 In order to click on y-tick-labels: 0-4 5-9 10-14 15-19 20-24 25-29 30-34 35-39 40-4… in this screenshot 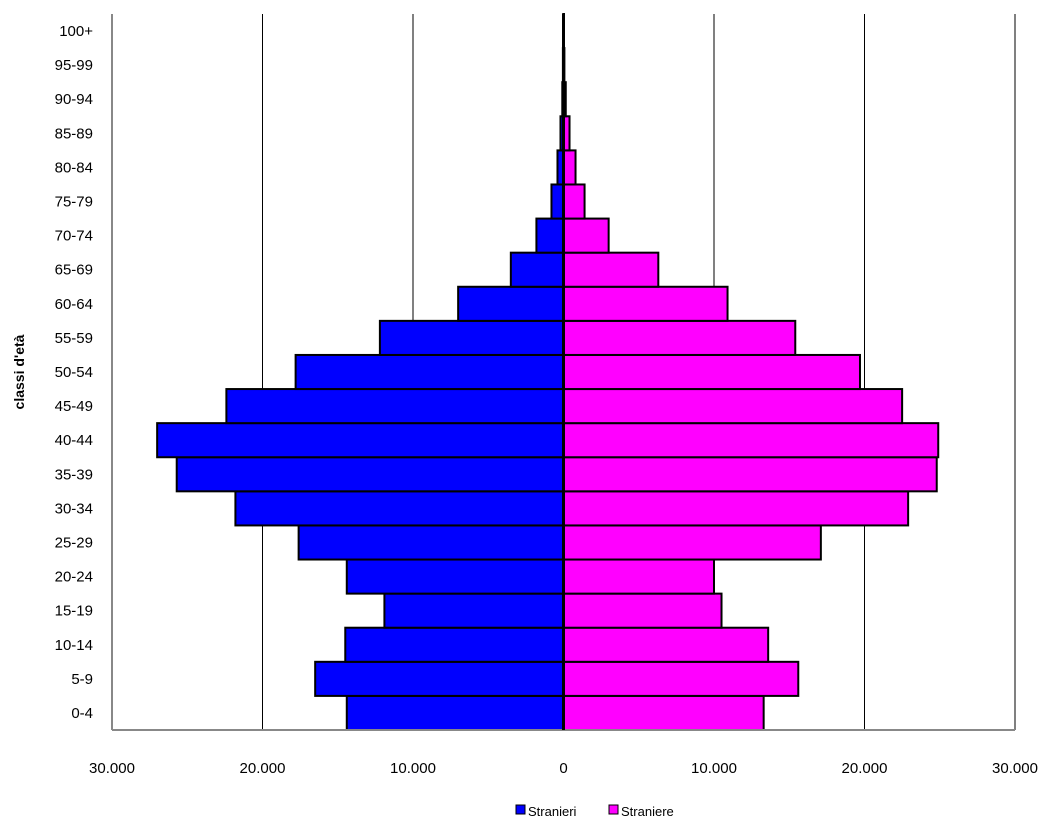, I will do `click(74, 372)`.